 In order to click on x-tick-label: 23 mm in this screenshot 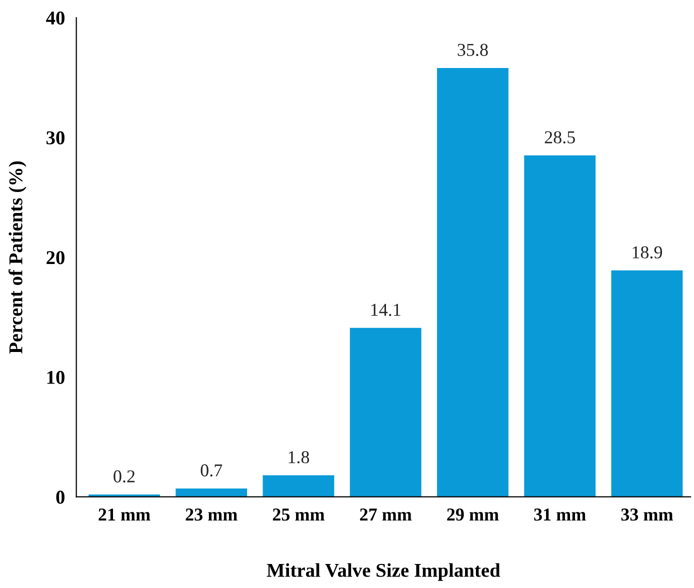, I will do `click(212, 514)`.